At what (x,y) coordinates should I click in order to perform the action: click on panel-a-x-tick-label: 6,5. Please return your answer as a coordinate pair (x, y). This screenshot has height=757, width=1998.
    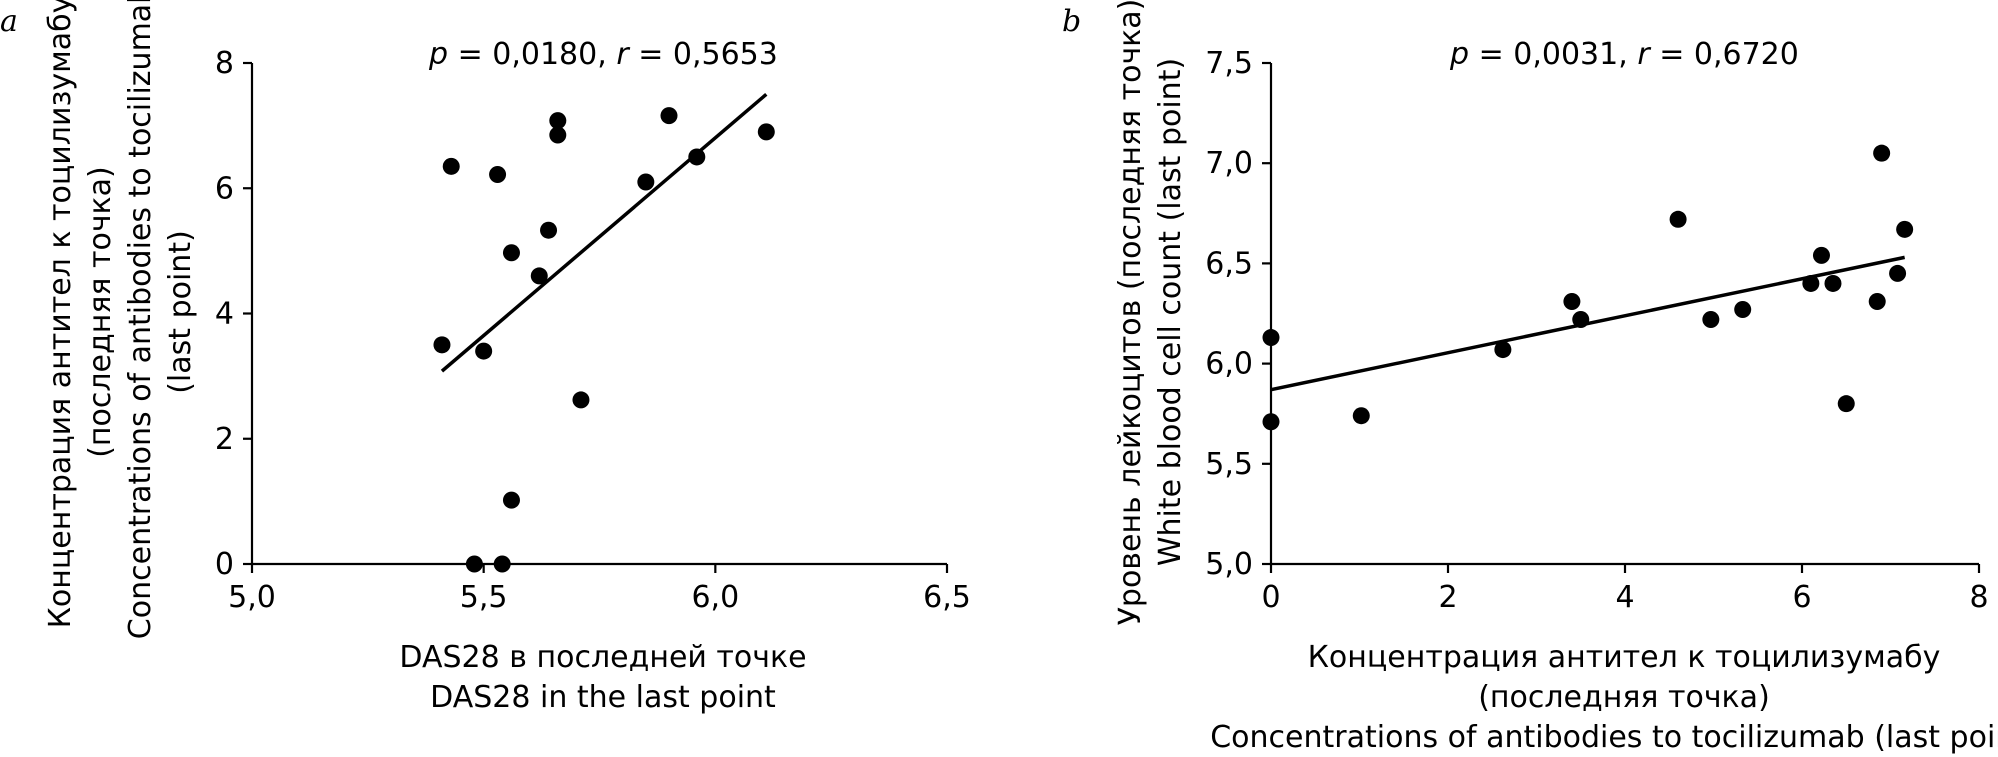
    Looking at the image, I should click on (947, 597).